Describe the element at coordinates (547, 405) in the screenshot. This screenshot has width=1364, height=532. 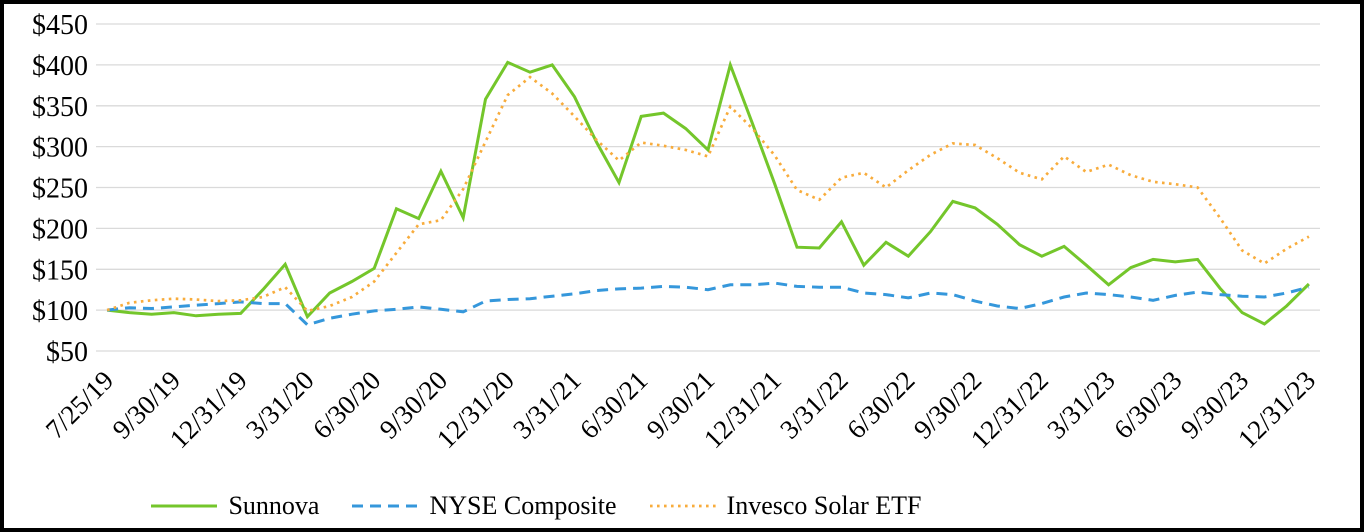
I see `x-axis-label-3/31/21: 3/31/21` at that location.